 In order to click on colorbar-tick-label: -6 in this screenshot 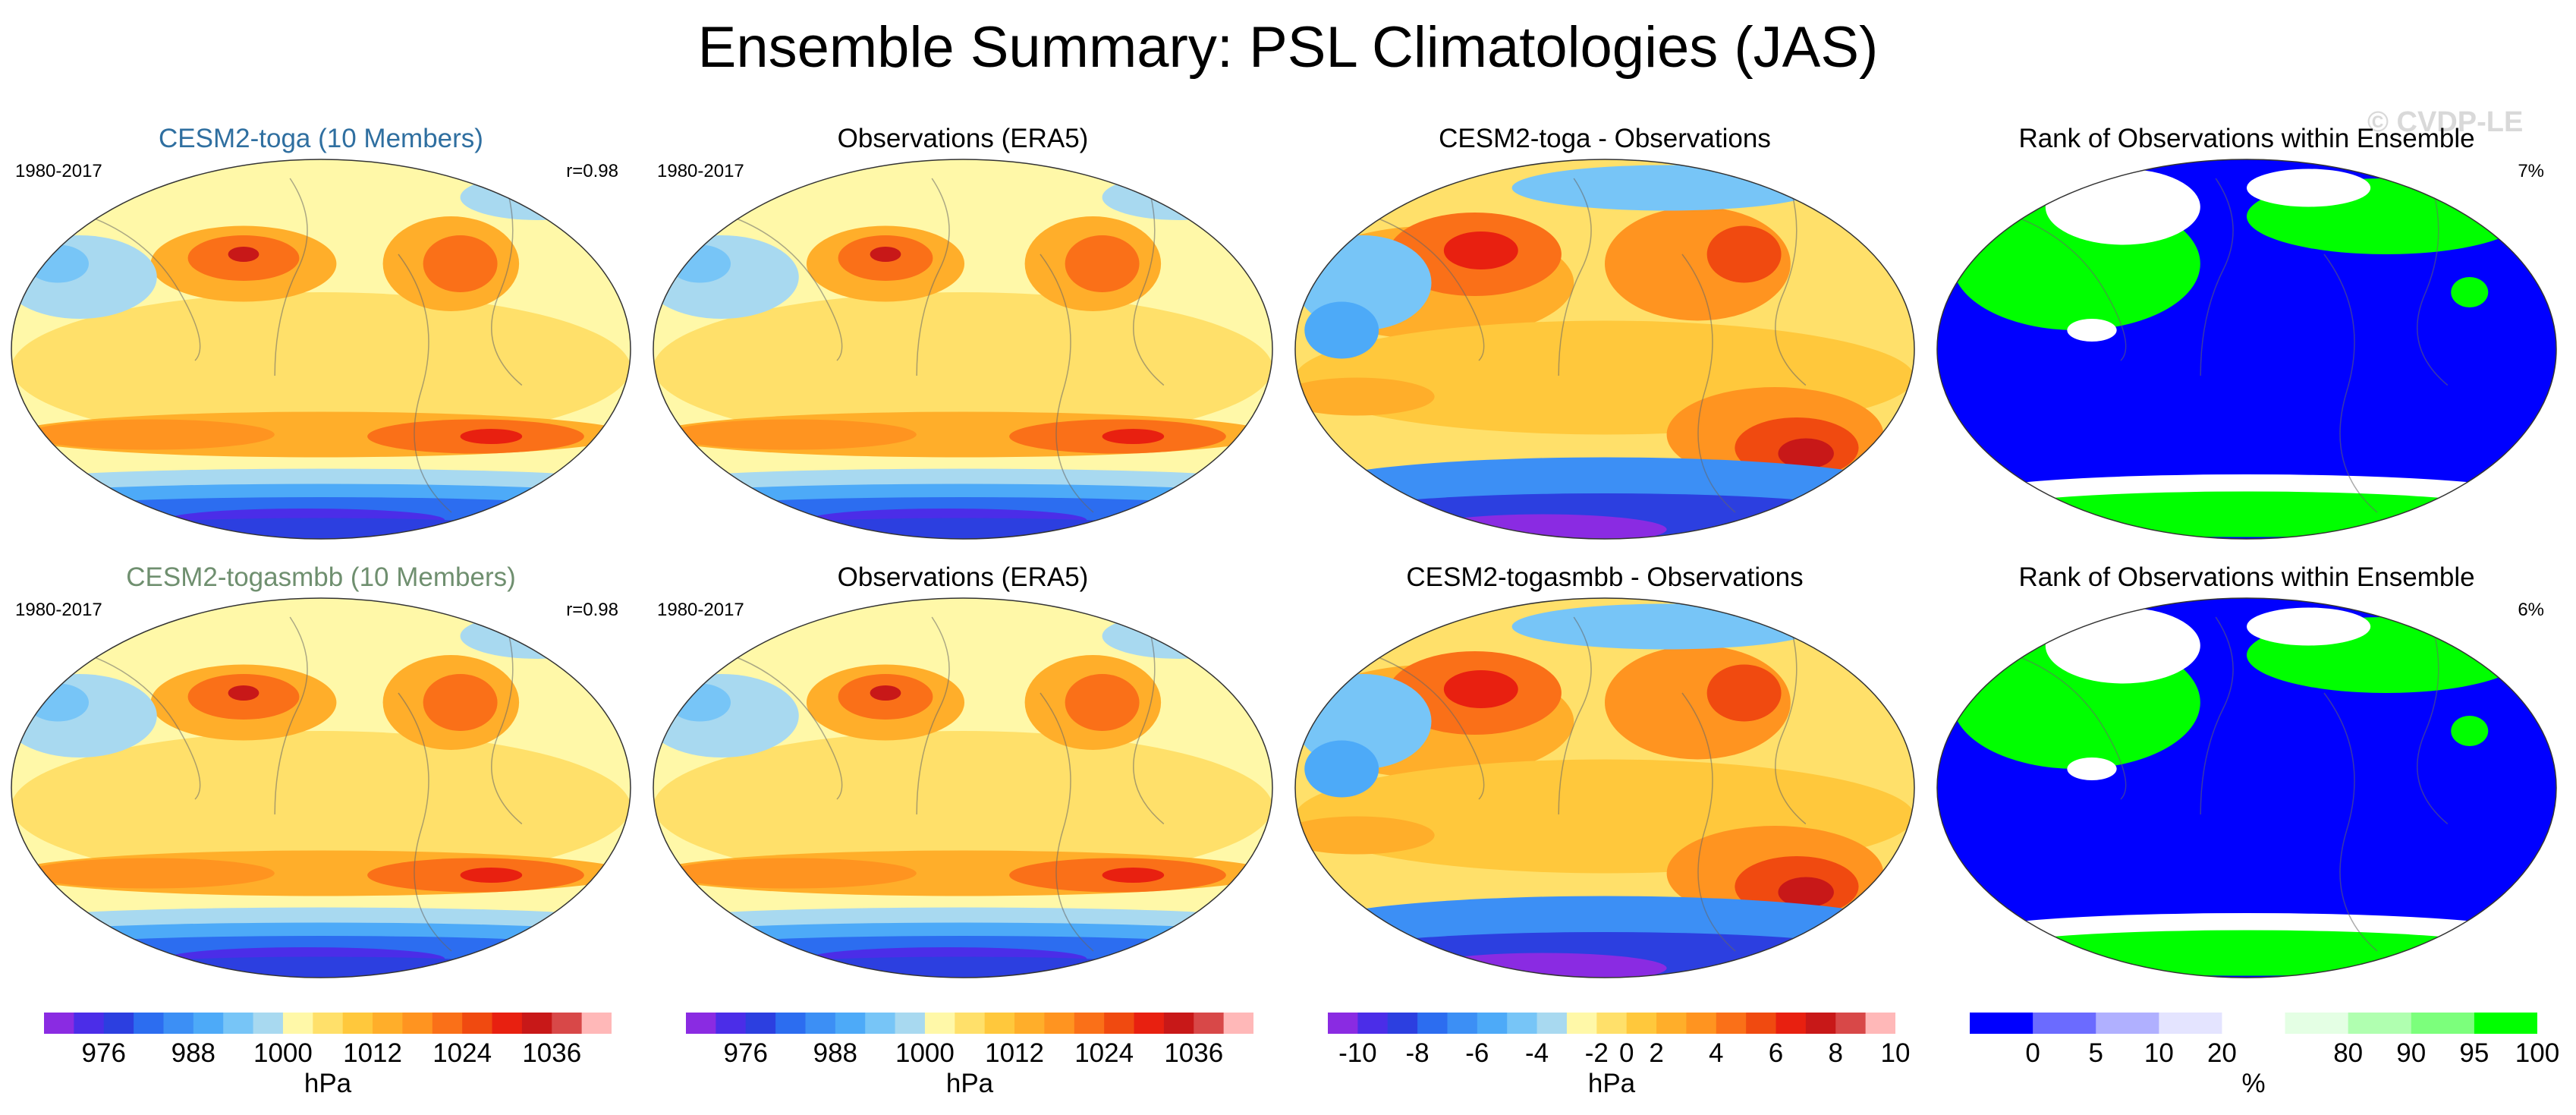, I will do `click(1477, 1053)`.